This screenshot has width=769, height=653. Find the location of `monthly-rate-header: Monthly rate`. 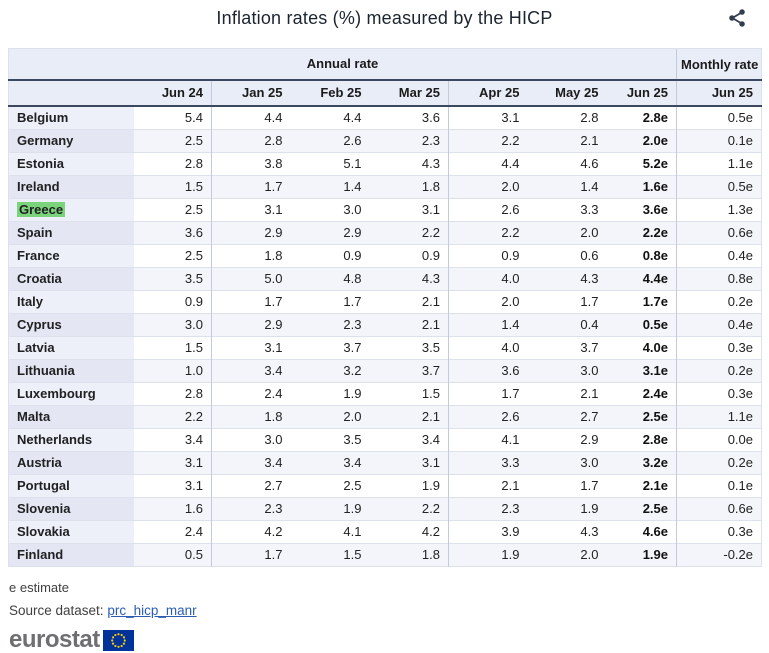

monthly-rate-header: Monthly rate is located at coordinates (719, 64).